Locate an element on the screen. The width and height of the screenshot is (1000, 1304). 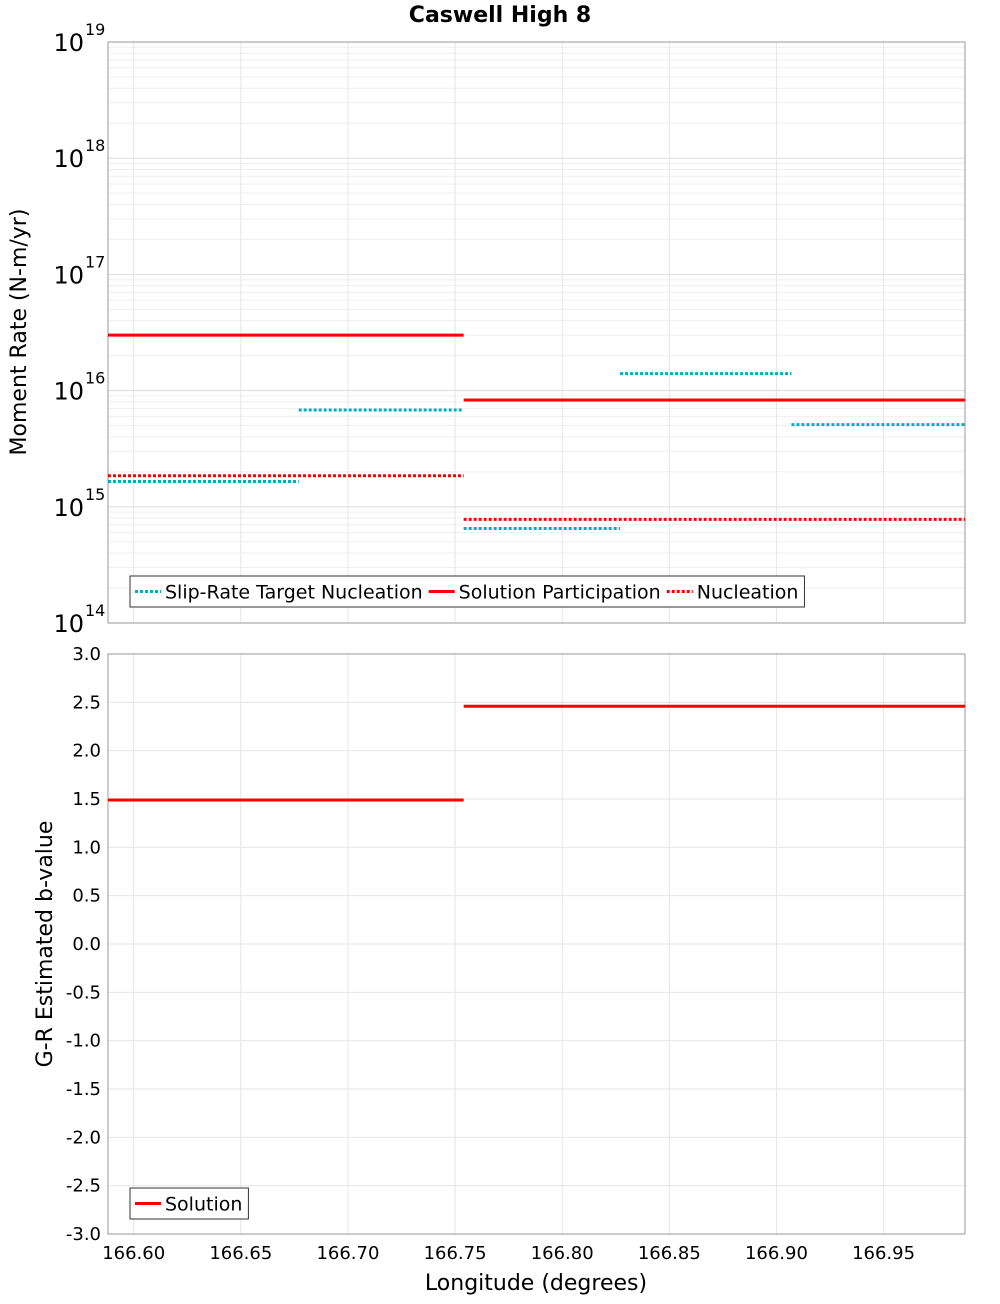
y-tick-exponent: 18 is located at coordinates (95, 145).